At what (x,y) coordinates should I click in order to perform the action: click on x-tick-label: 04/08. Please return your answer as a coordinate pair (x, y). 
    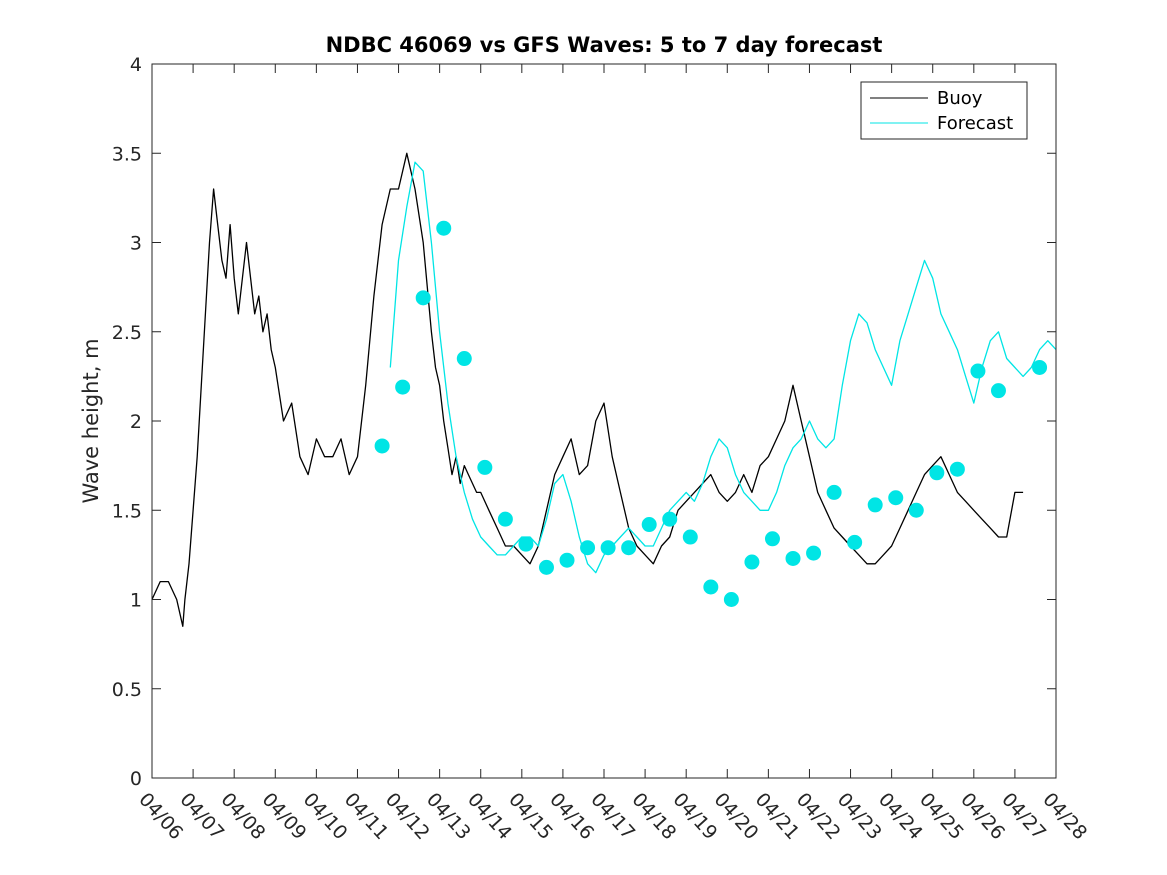
    Looking at the image, I should click on (242, 816).